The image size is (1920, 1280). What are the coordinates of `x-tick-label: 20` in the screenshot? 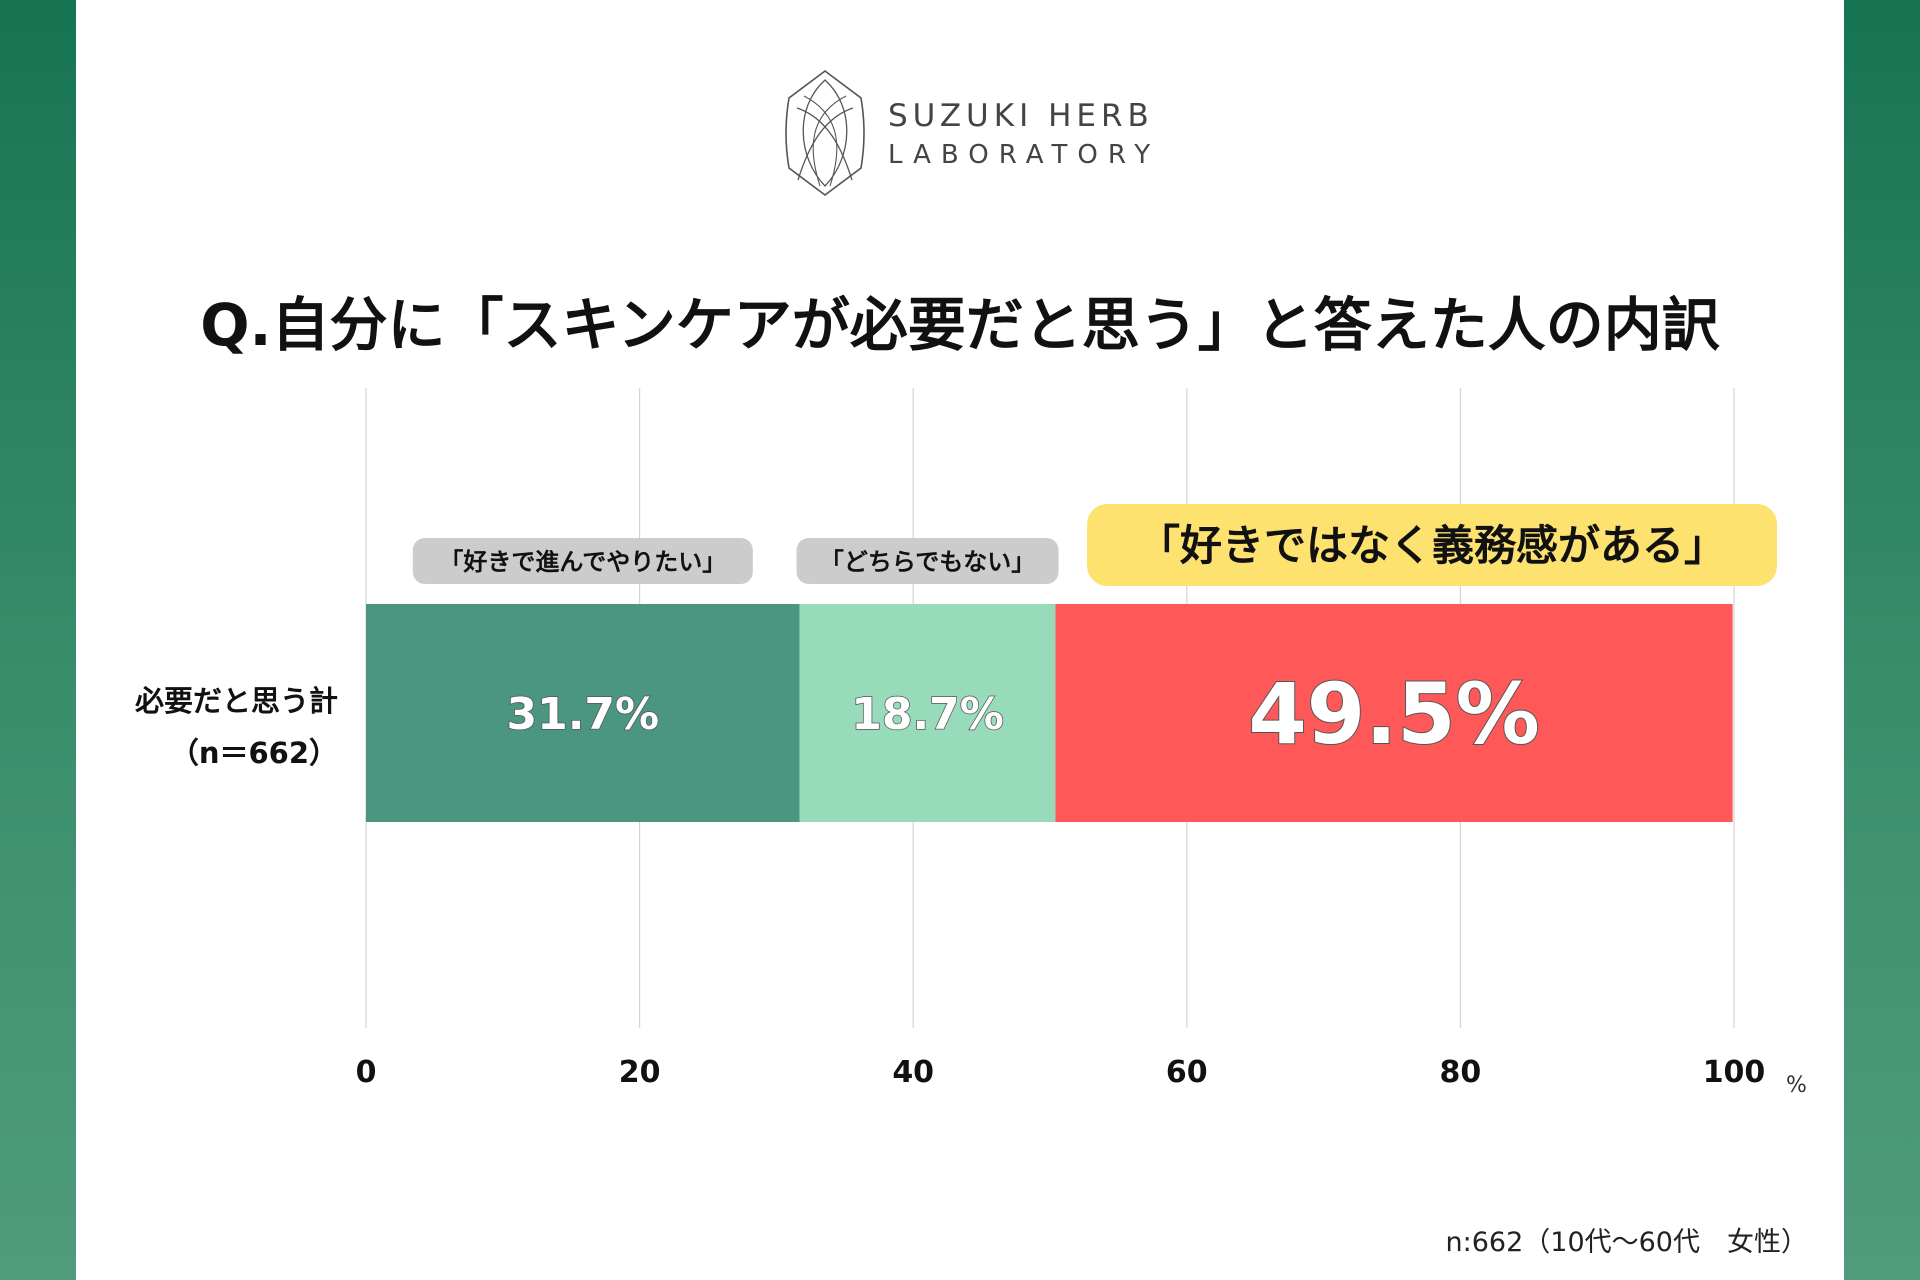 It's located at (640, 1072).